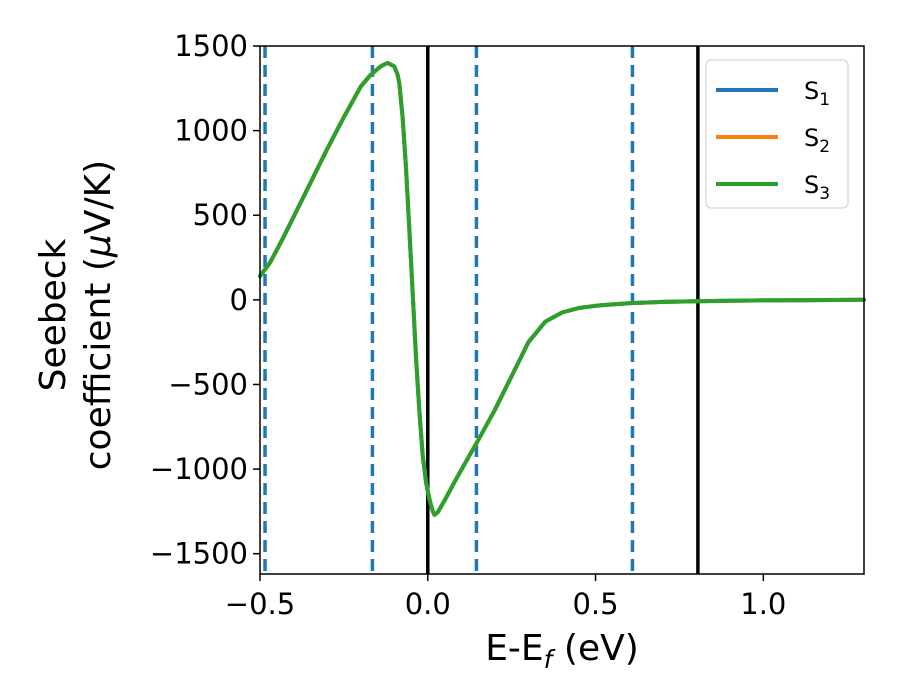  What do you see at coordinates (505, 597) in the screenshot?
I see `x-axis-ticks: −0.5 0.0 0.5 1.0` at bounding box center [505, 597].